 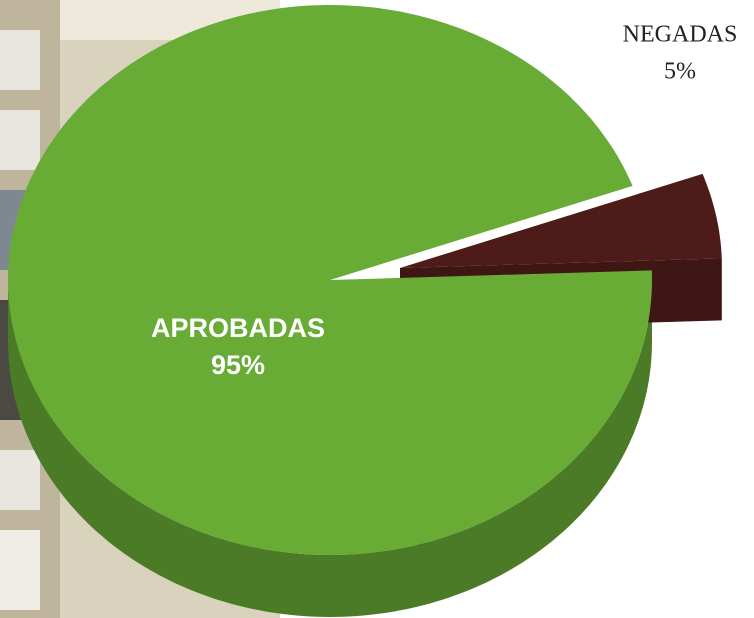 I want to click on slice-value-label: 5%, so click(x=680, y=72).